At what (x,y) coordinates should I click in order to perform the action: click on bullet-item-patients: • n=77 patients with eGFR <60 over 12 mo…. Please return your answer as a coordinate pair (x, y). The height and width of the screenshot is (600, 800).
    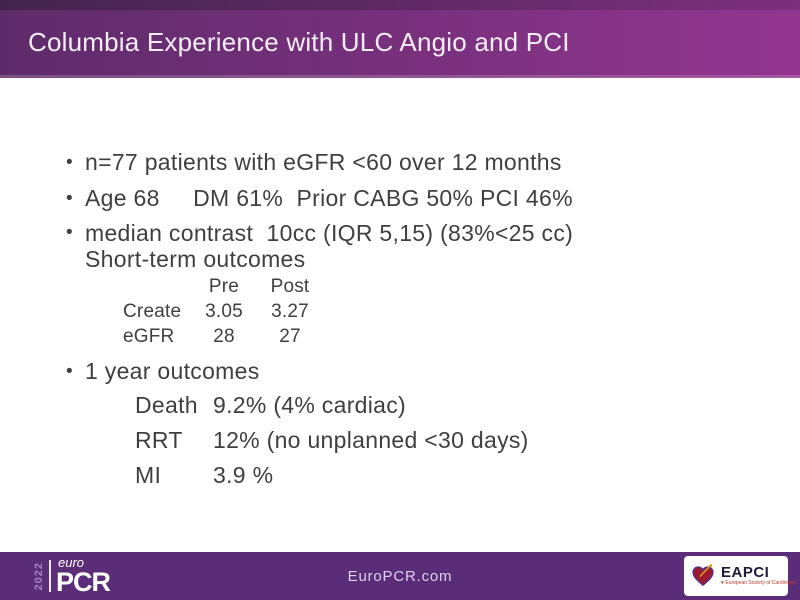
    Looking at the image, I should click on (433, 162).